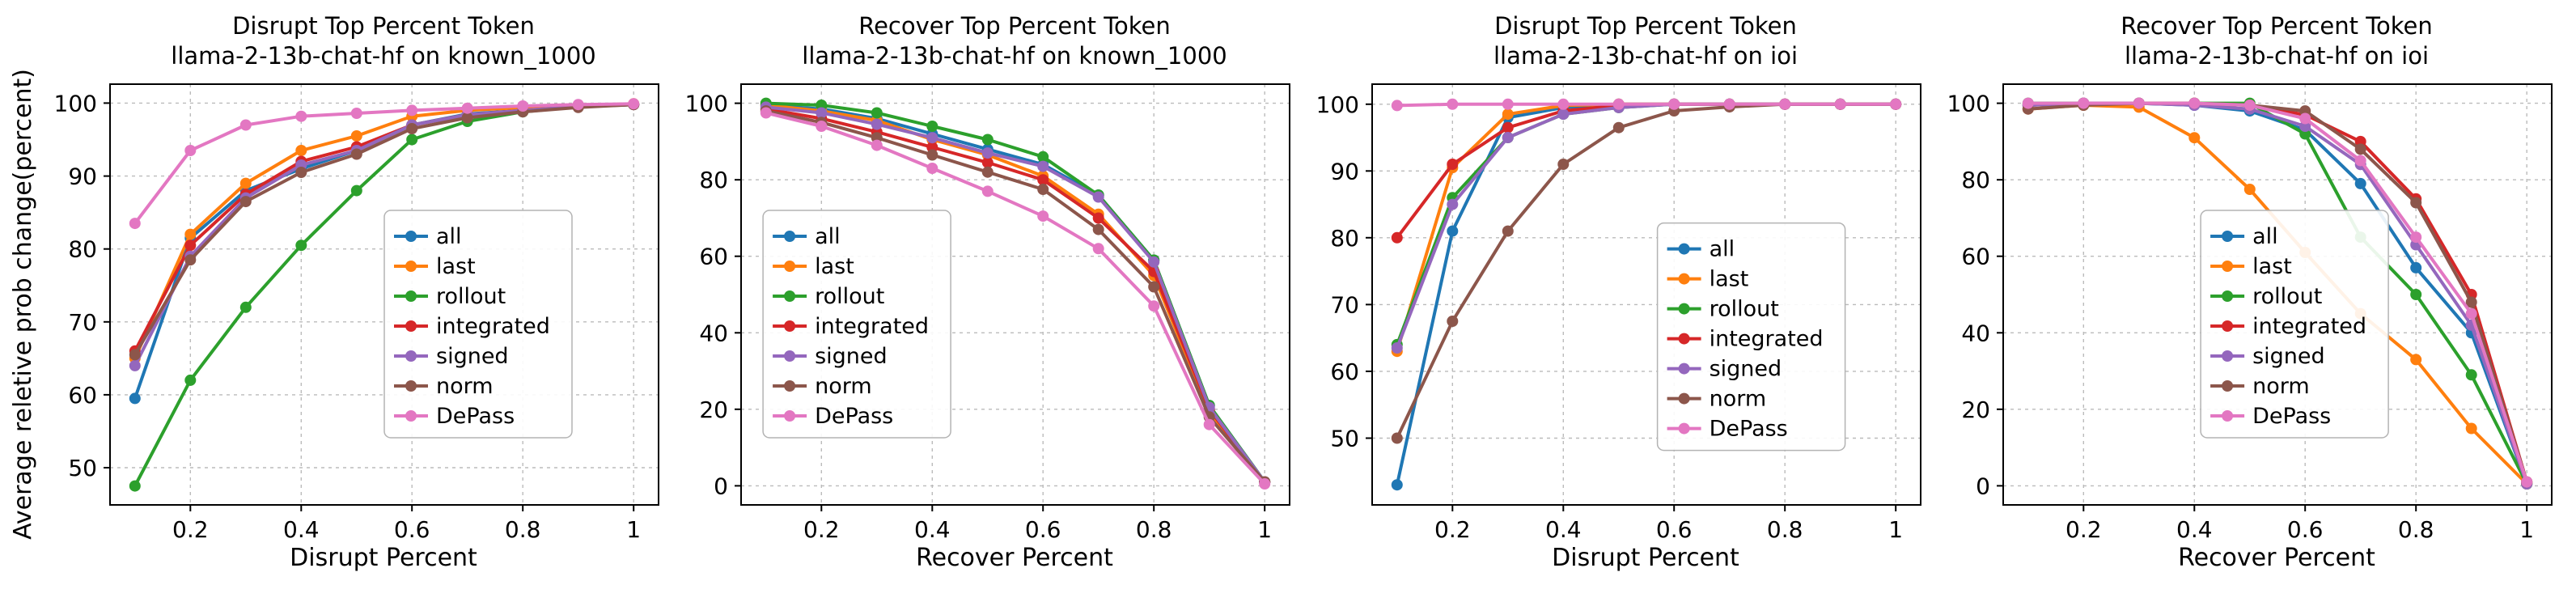  I want to click on series-line-norm, so click(1015, 296).